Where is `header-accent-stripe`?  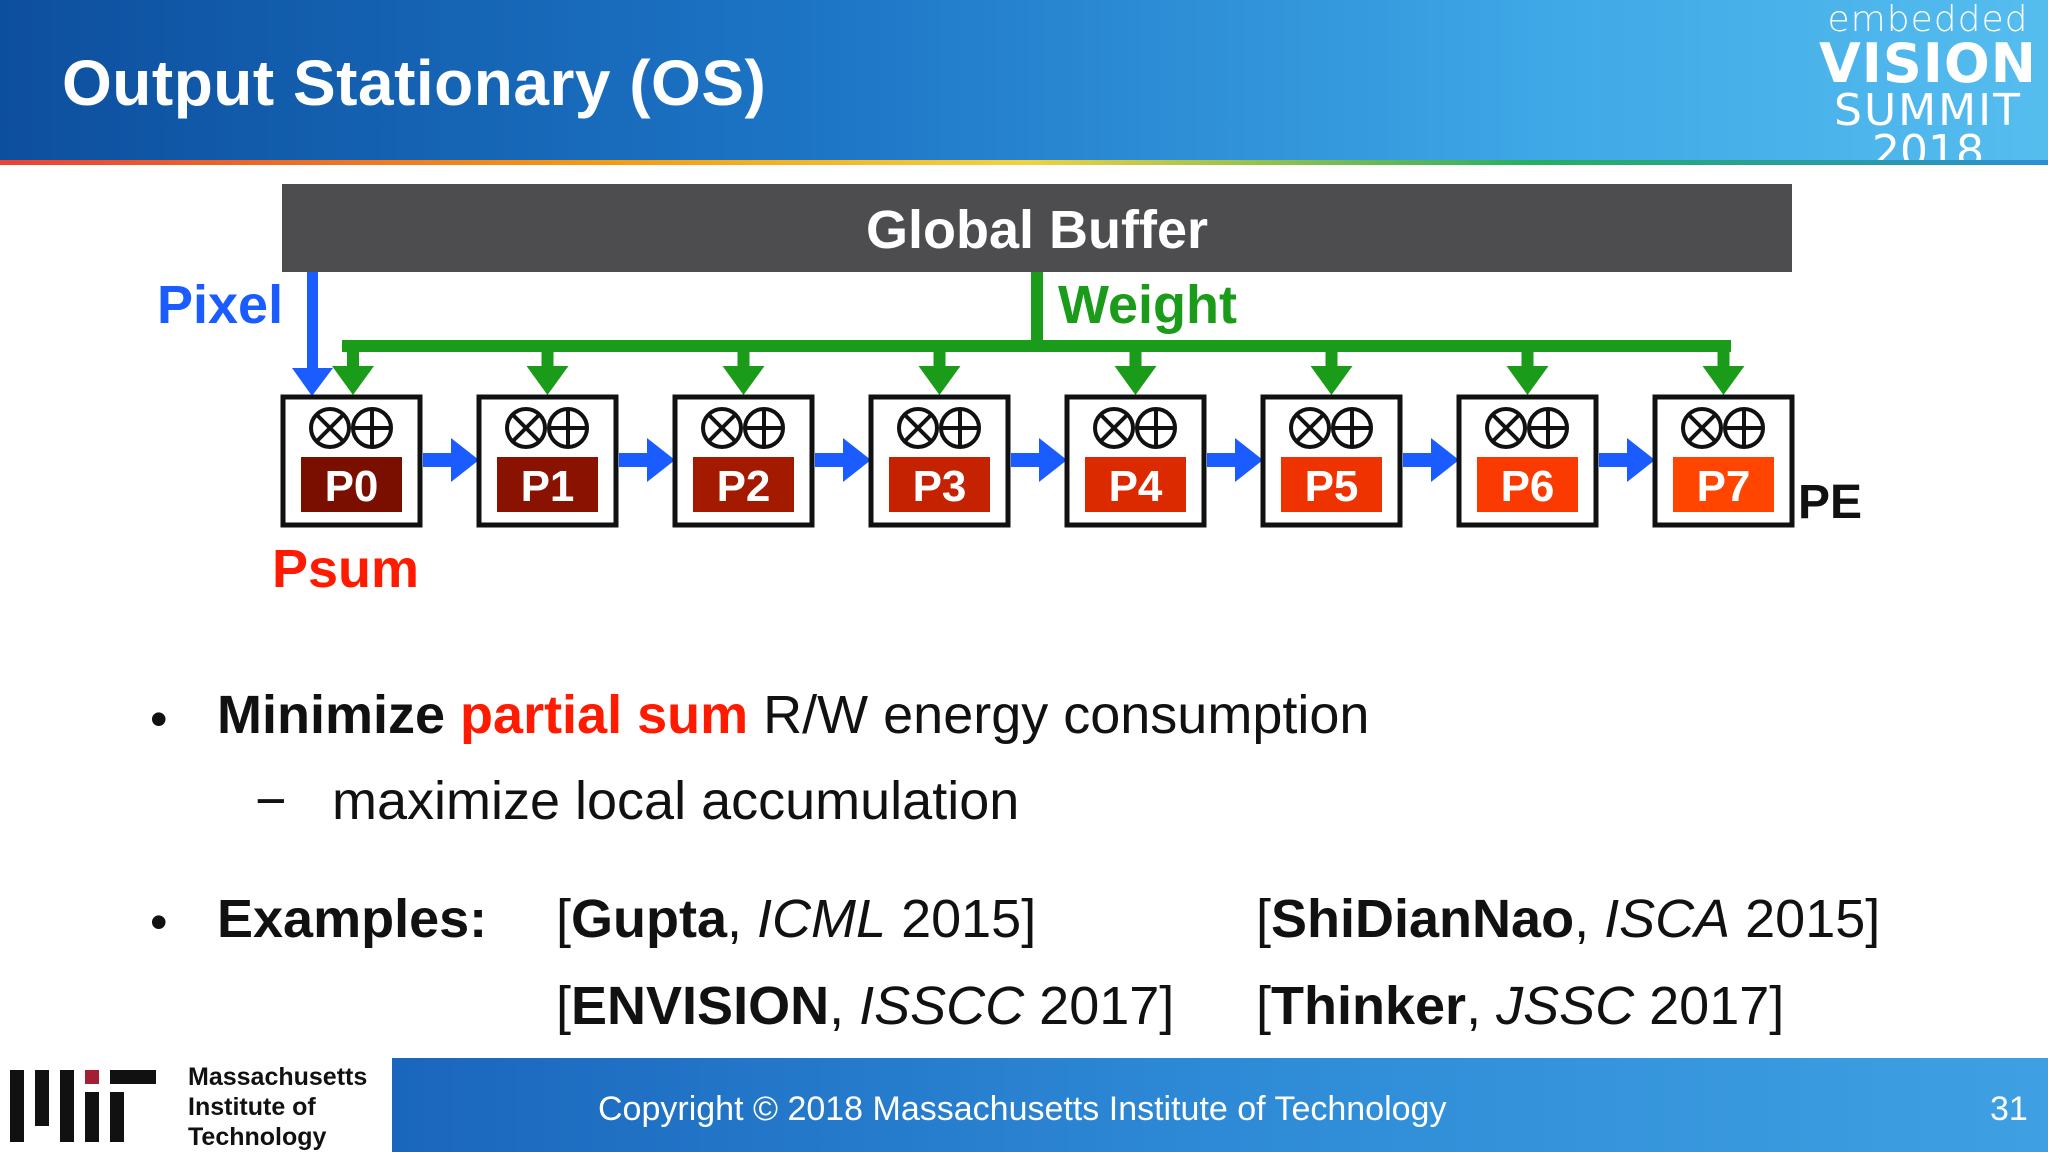 header-accent-stripe is located at coordinates (1024, 162).